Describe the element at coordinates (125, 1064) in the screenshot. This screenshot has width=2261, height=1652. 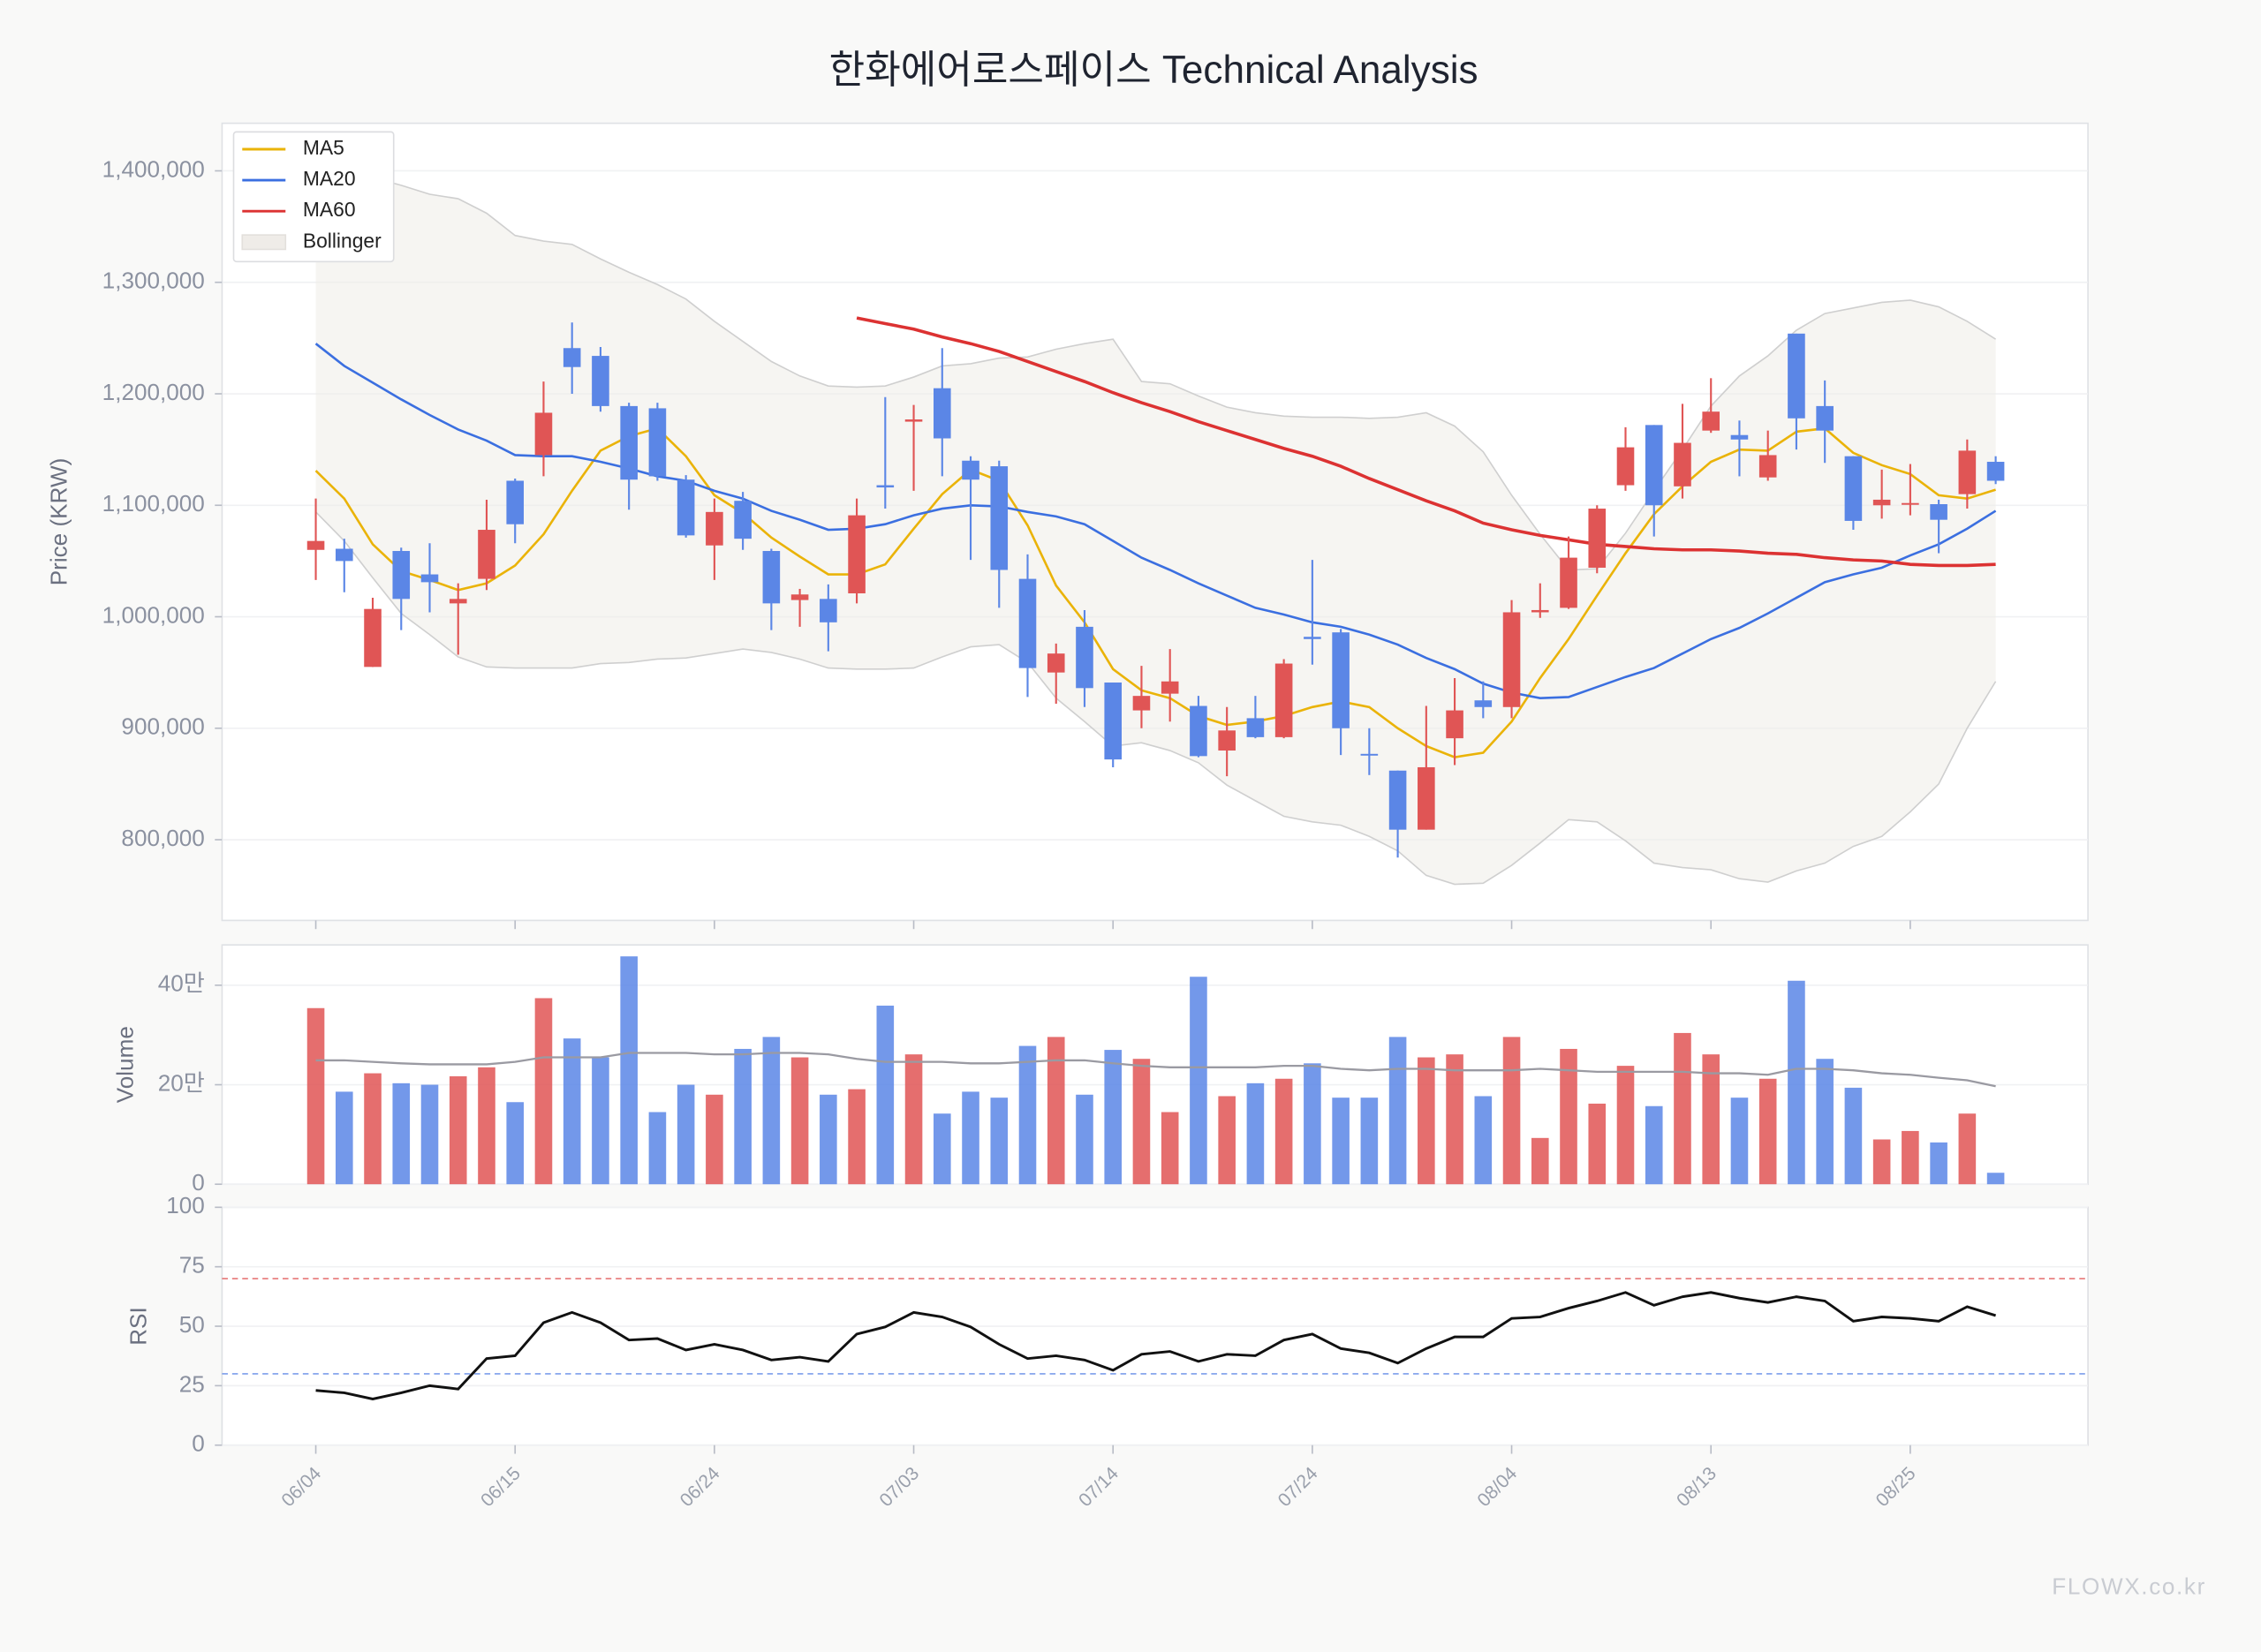
I see `y-axis-label: Volume` at that location.